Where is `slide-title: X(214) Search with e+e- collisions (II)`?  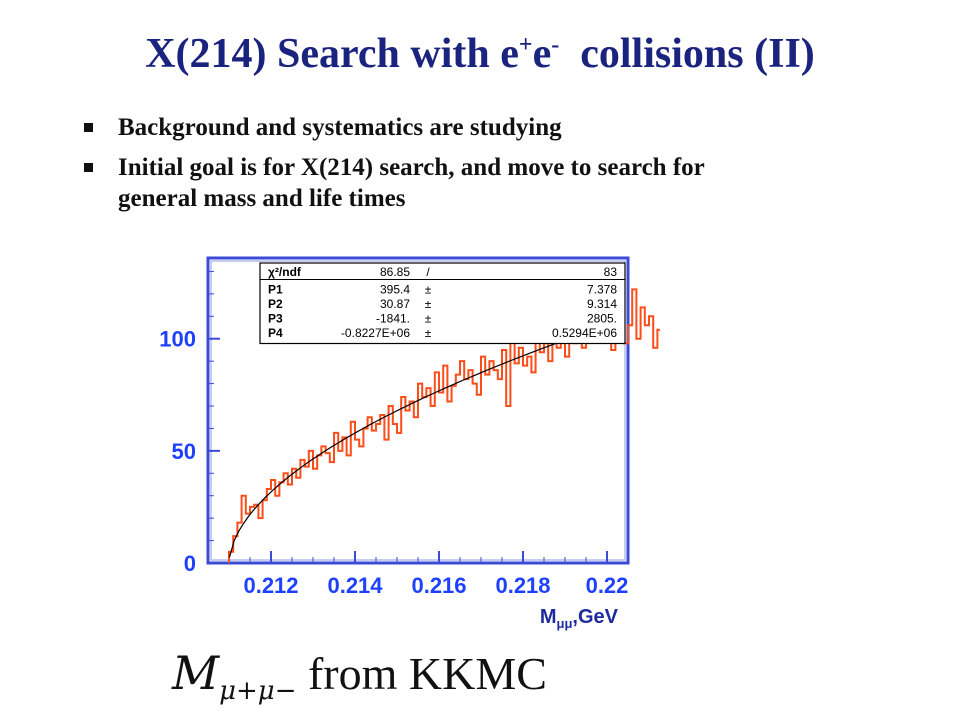 slide-title: X(214) Search with e+e- collisions (II) is located at coordinates (480, 54).